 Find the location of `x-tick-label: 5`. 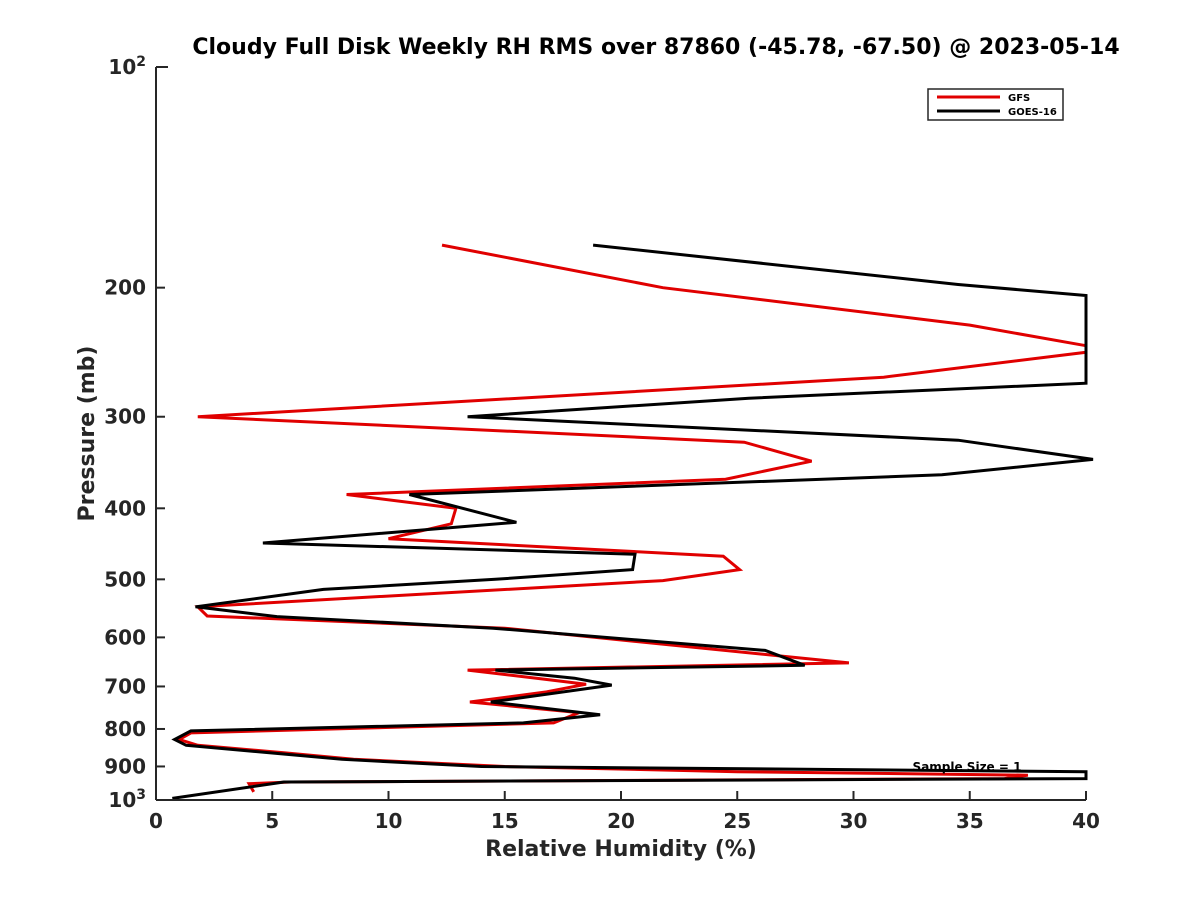

x-tick-label: 5 is located at coordinates (272, 821).